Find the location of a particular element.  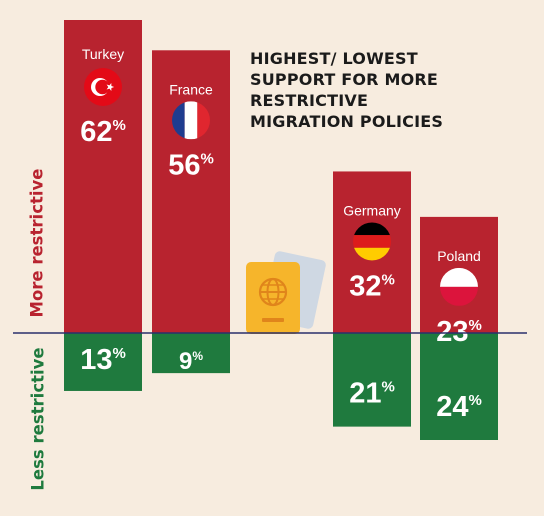

less-restrictive-value: 21% is located at coordinates (372, 394).